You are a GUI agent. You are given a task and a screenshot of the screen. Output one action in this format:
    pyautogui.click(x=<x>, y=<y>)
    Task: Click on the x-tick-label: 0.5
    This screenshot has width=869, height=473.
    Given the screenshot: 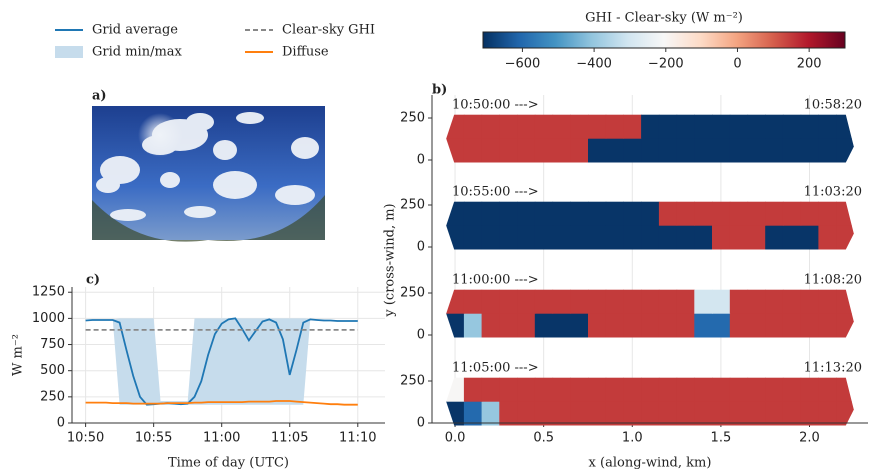 What is the action you would take?
    pyautogui.click(x=543, y=438)
    